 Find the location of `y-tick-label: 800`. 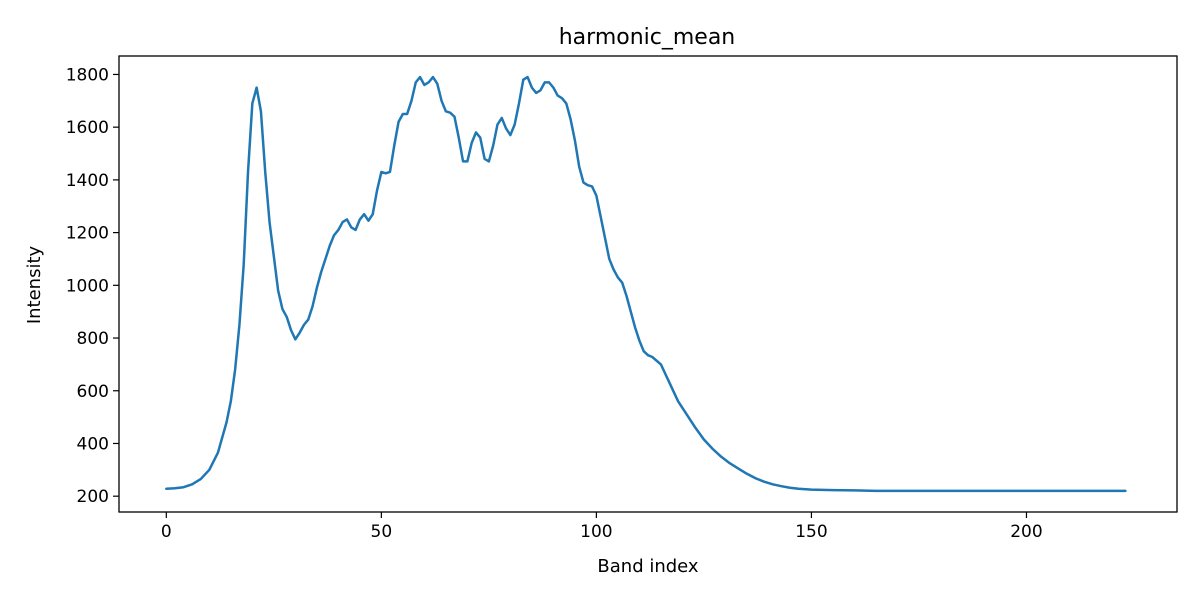

y-tick-label: 800 is located at coordinates (93, 339).